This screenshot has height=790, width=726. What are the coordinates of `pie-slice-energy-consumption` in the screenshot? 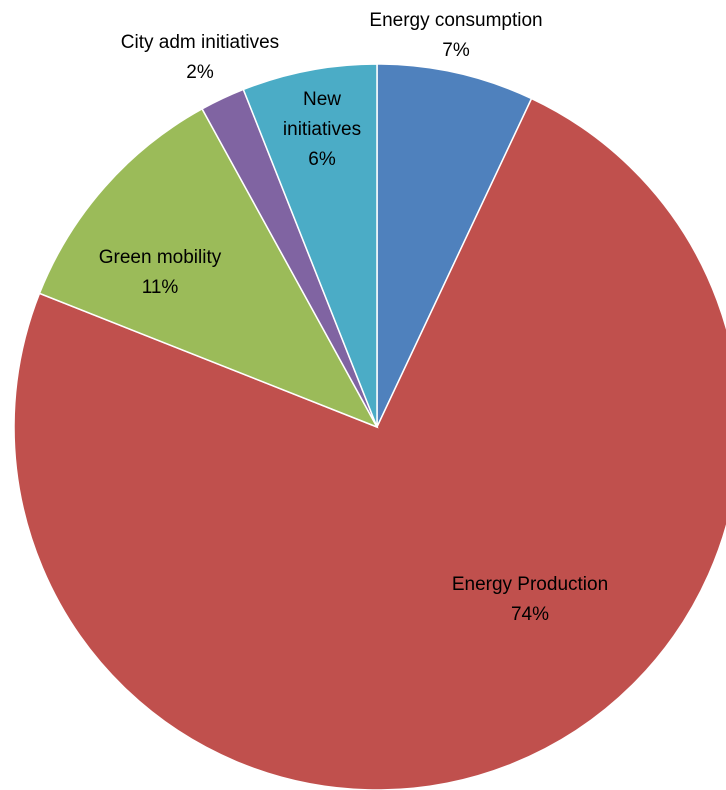 It's located at (454, 245).